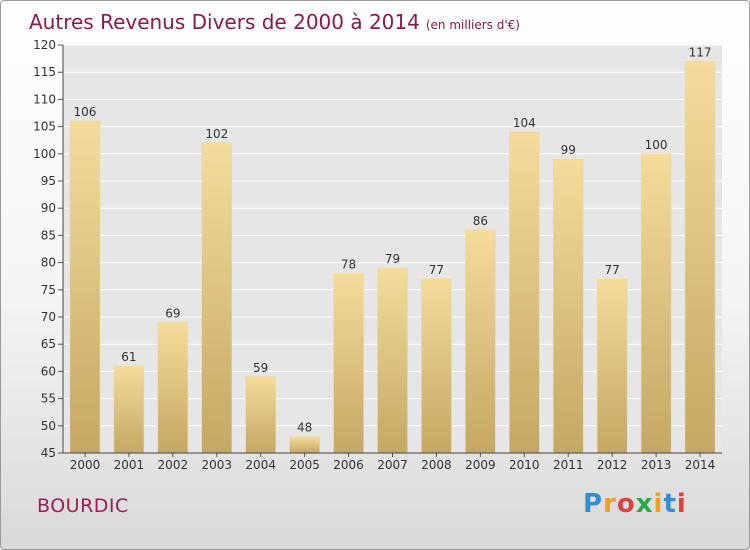  What do you see at coordinates (348, 465) in the screenshot?
I see `x-tick-label: 2006` at bounding box center [348, 465].